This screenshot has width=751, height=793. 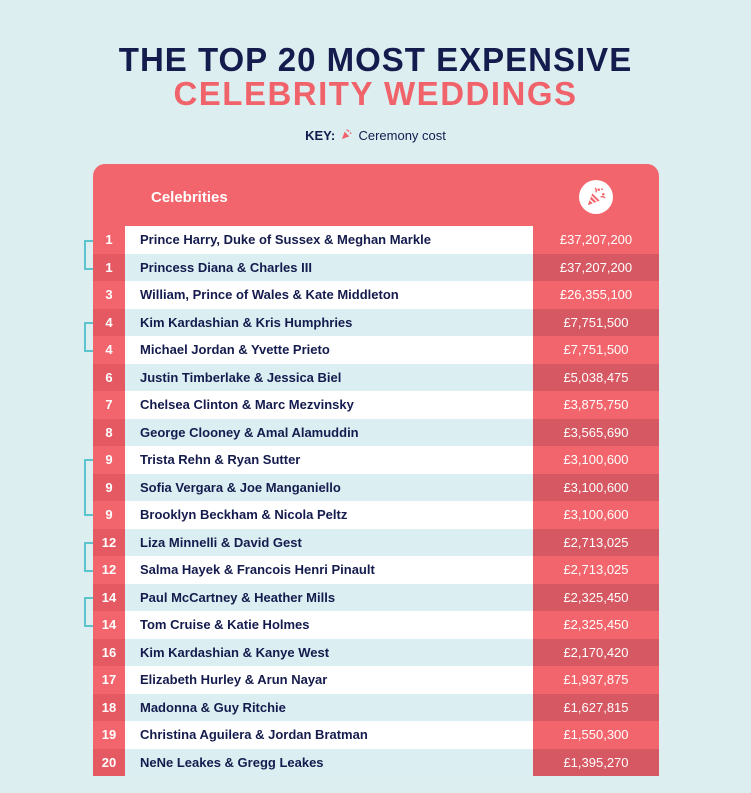 I want to click on table-row: 18 Madonna & Guy Ritchie £1,627,815, so click(x=376, y=707).